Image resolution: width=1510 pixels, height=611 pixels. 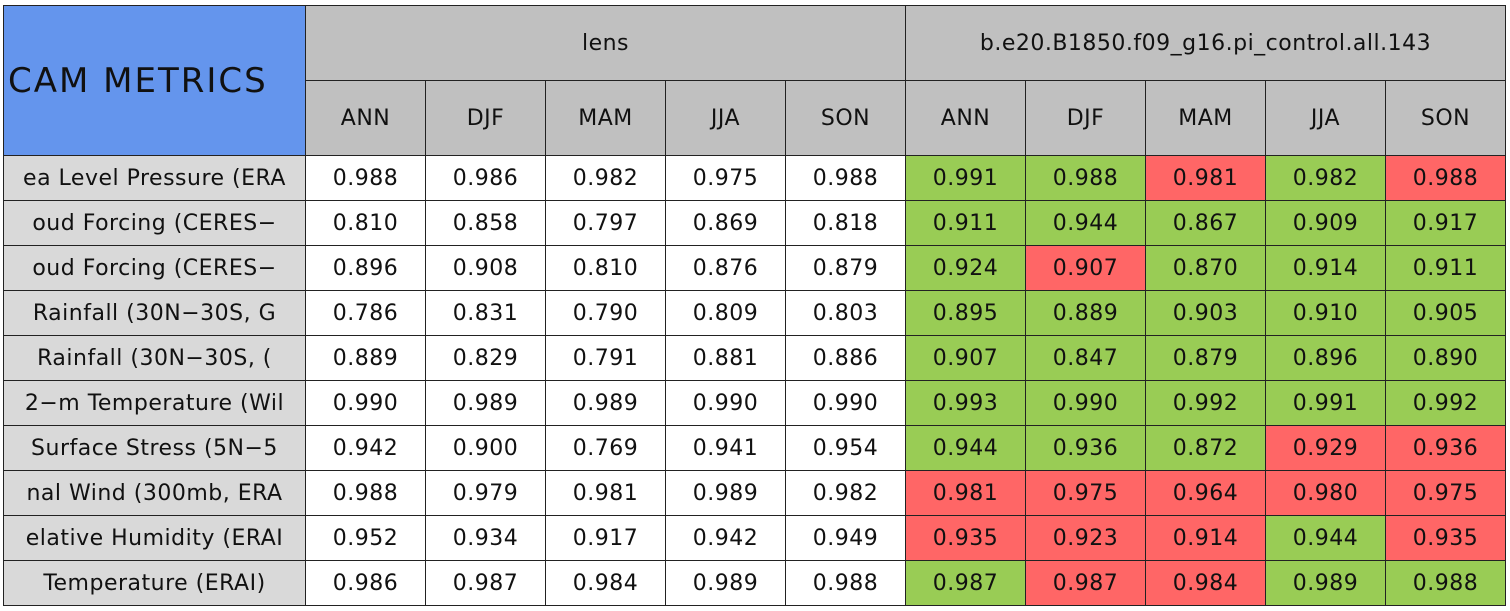 What do you see at coordinates (365, 268) in the screenshot?
I see `value-cell: 0.896` at bounding box center [365, 268].